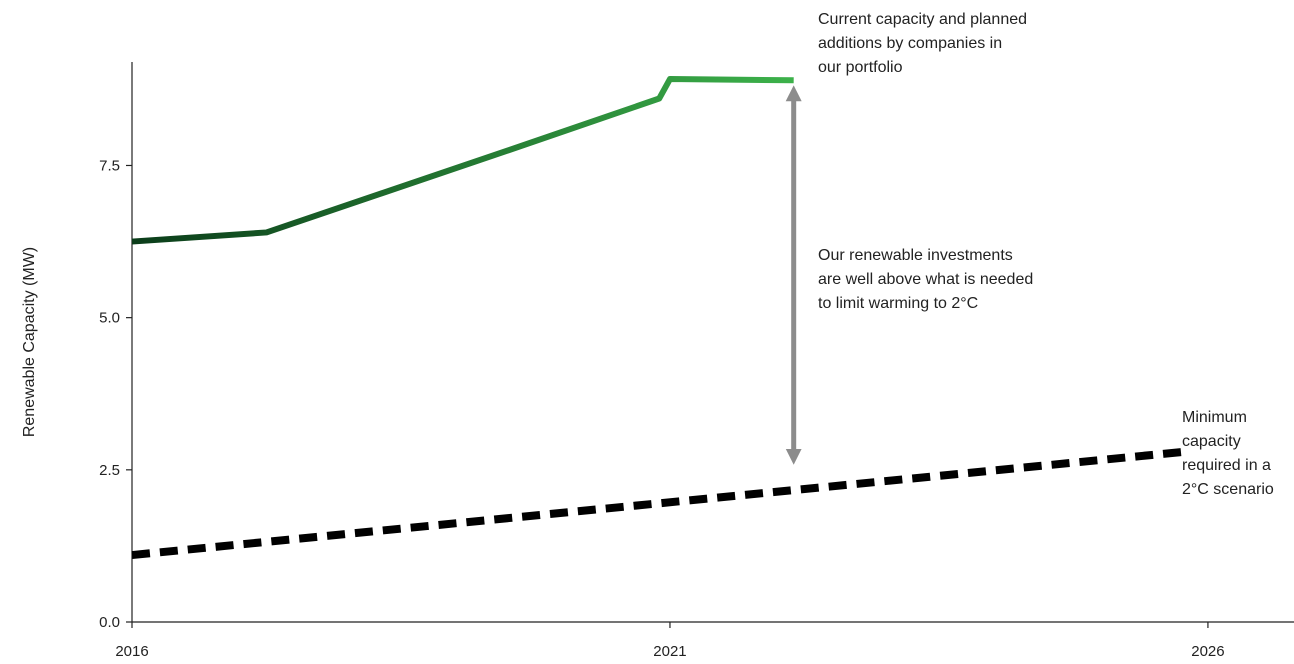  I want to click on y-tick-label: 5.0, so click(109, 318).